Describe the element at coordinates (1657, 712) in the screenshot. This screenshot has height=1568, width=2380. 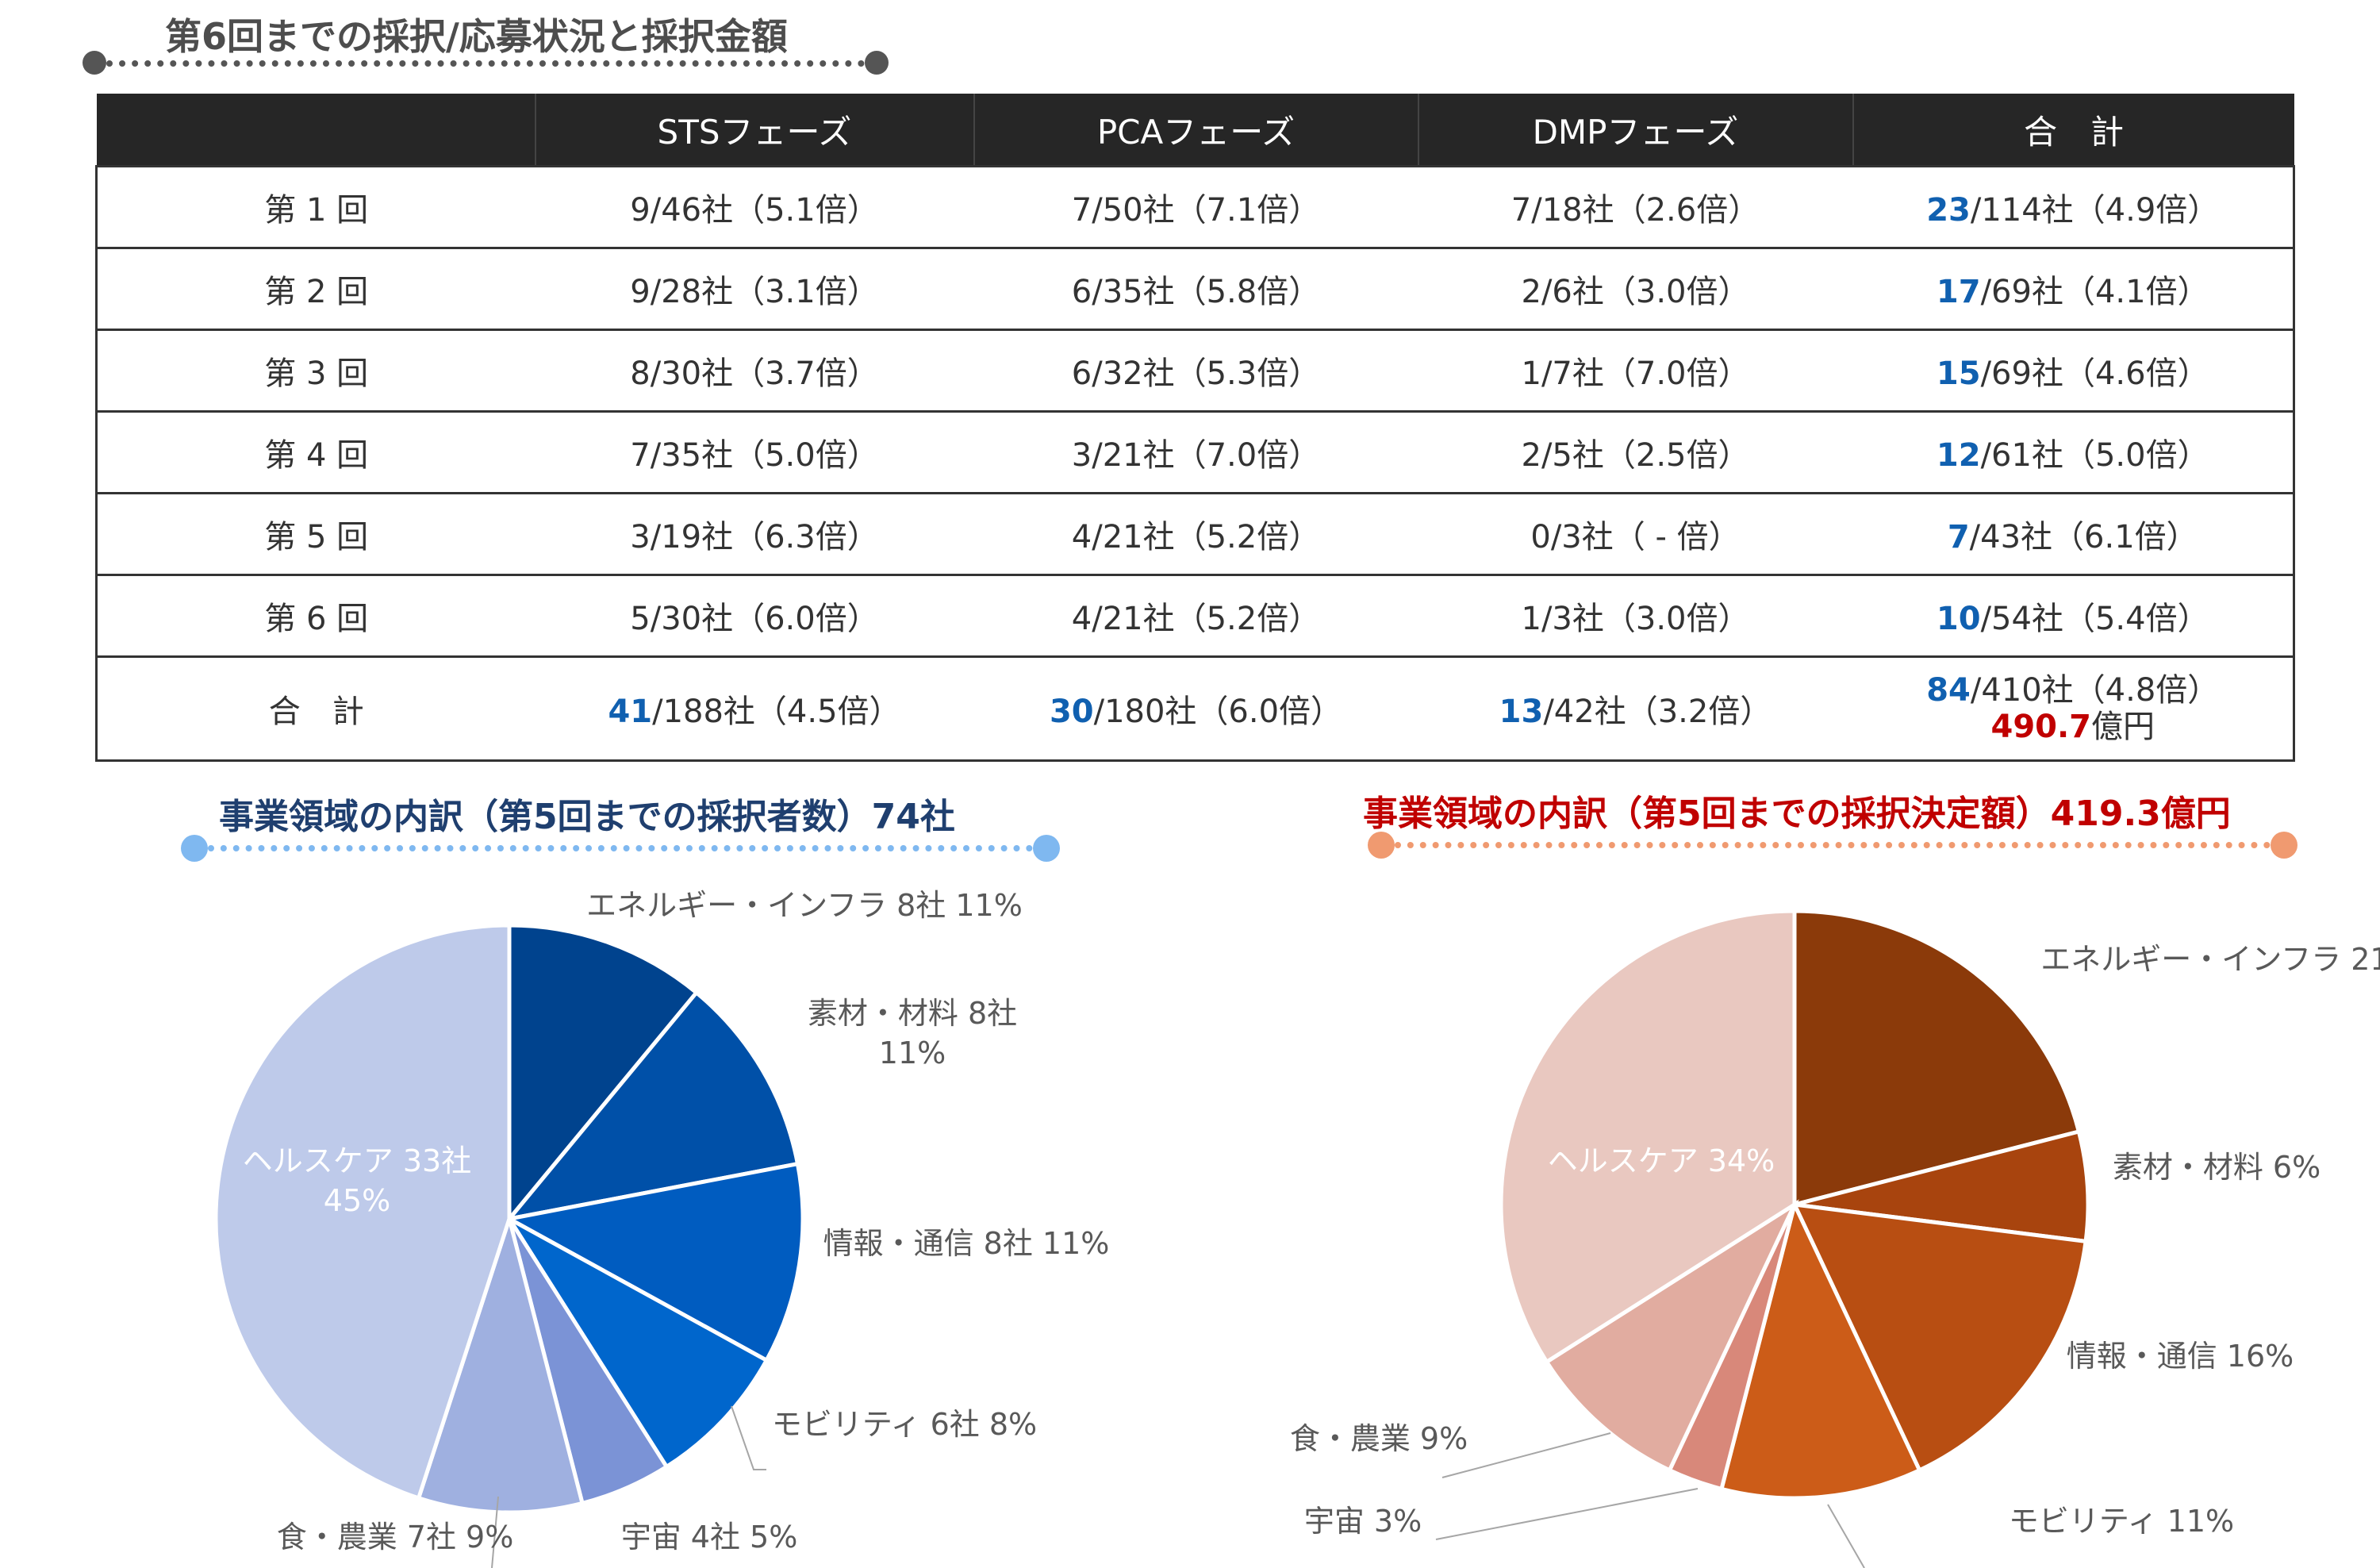
I see `dmp-total-rest: /42社（3.2倍）` at that location.